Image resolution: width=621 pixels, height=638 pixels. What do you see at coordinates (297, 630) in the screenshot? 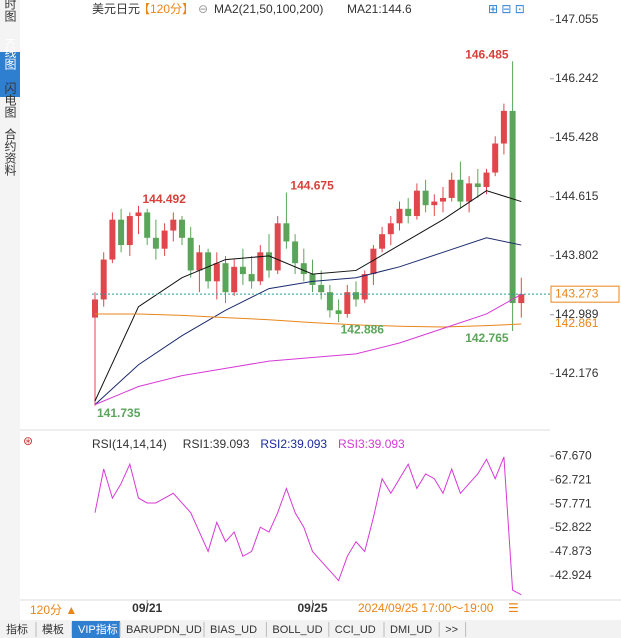
I see `tab: BOLL_UD` at bounding box center [297, 630].